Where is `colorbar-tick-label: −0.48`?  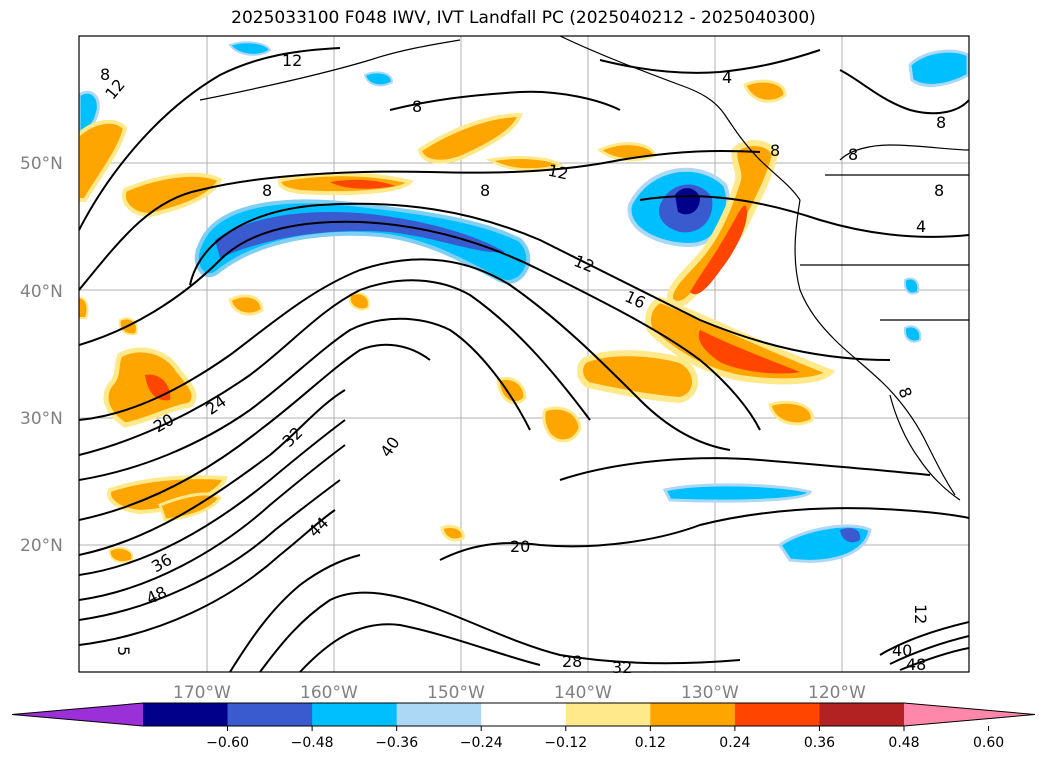
colorbar-tick-label: −0.48 is located at coordinates (312, 743).